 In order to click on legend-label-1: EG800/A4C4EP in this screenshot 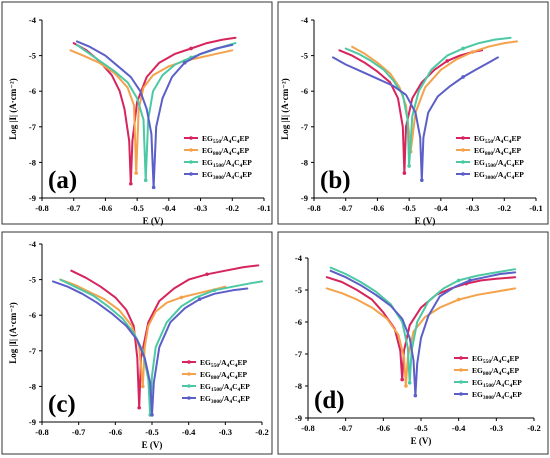, I will do `click(226, 151)`.